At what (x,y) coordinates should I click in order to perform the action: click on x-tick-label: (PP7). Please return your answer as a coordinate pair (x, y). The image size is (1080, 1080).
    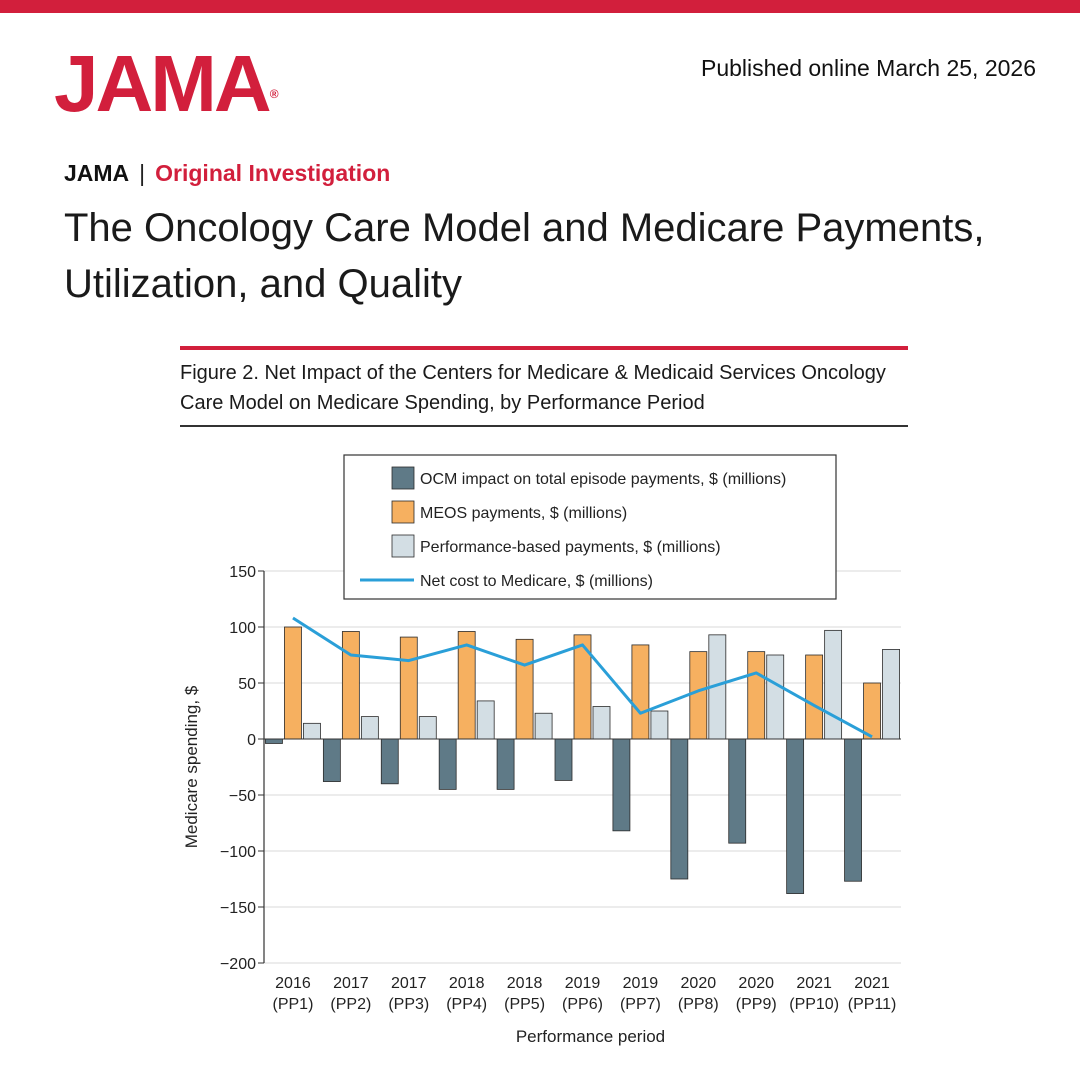
    Looking at the image, I should click on (640, 1004).